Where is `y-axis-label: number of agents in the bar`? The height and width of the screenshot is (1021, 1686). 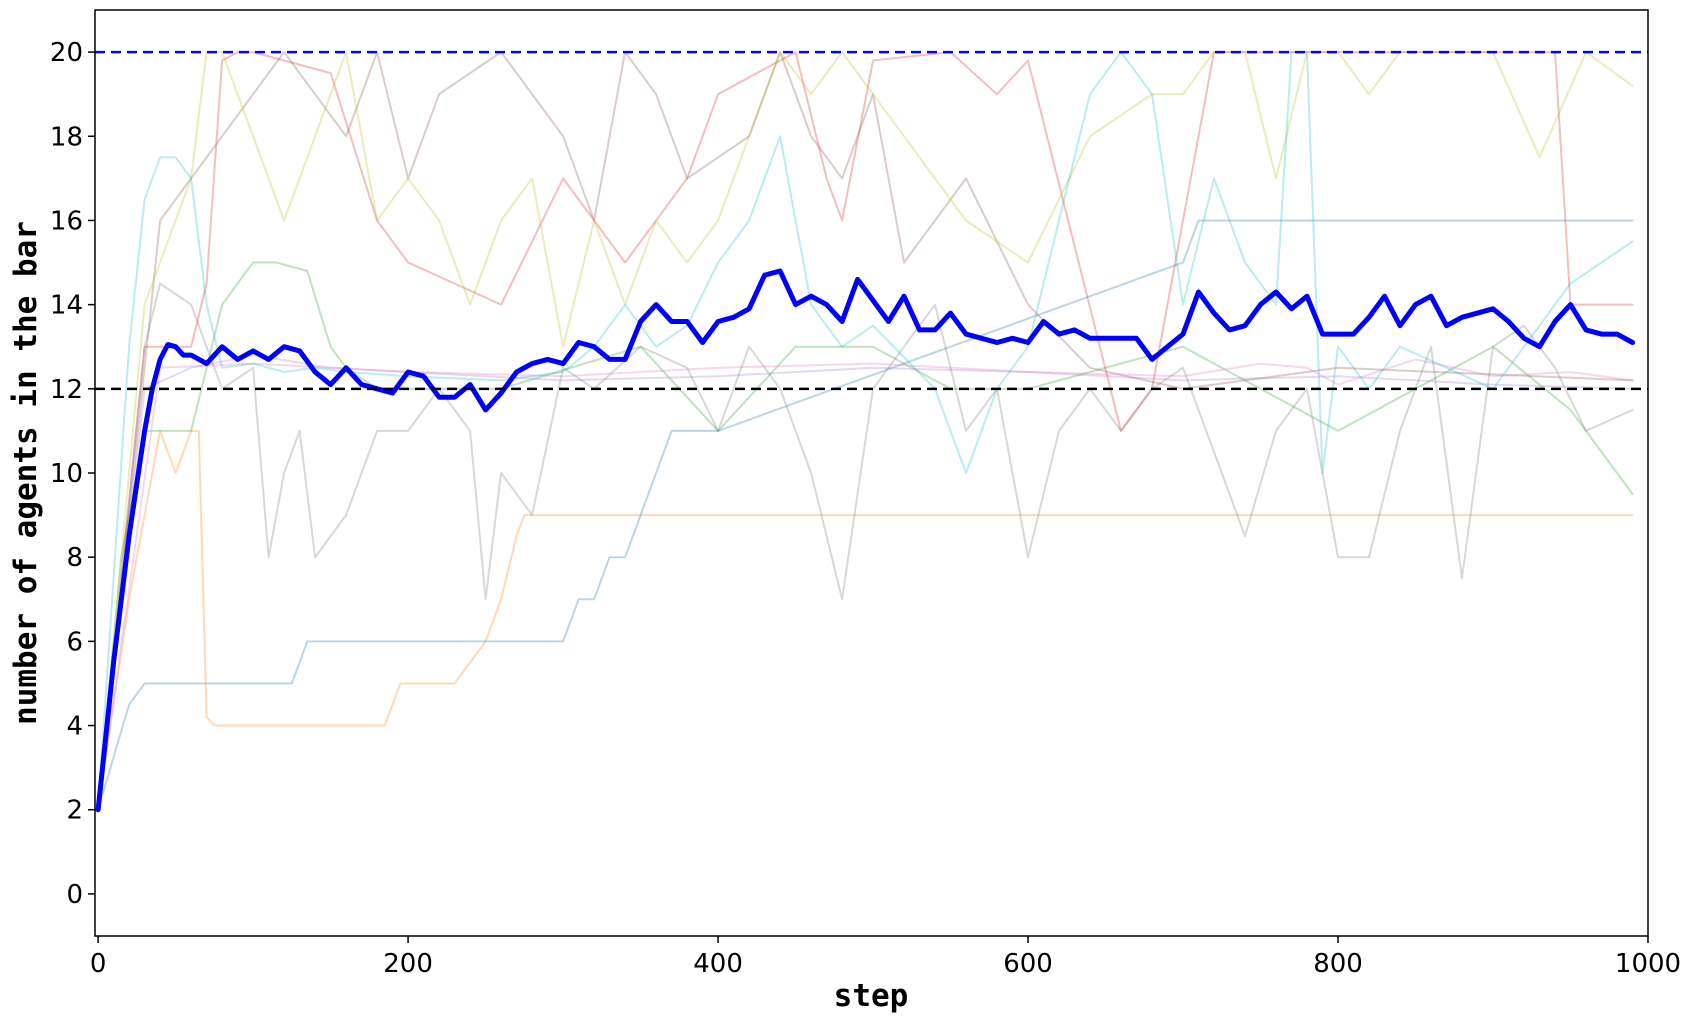 y-axis-label: number of agents in the bar is located at coordinates (26, 473).